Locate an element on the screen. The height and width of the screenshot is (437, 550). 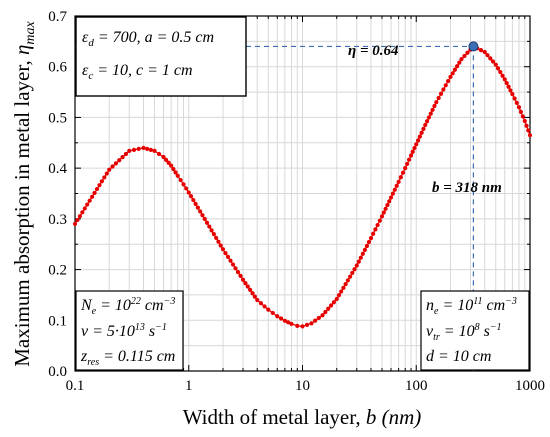
y-tick-label: 0.5 is located at coordinates (57, 118).